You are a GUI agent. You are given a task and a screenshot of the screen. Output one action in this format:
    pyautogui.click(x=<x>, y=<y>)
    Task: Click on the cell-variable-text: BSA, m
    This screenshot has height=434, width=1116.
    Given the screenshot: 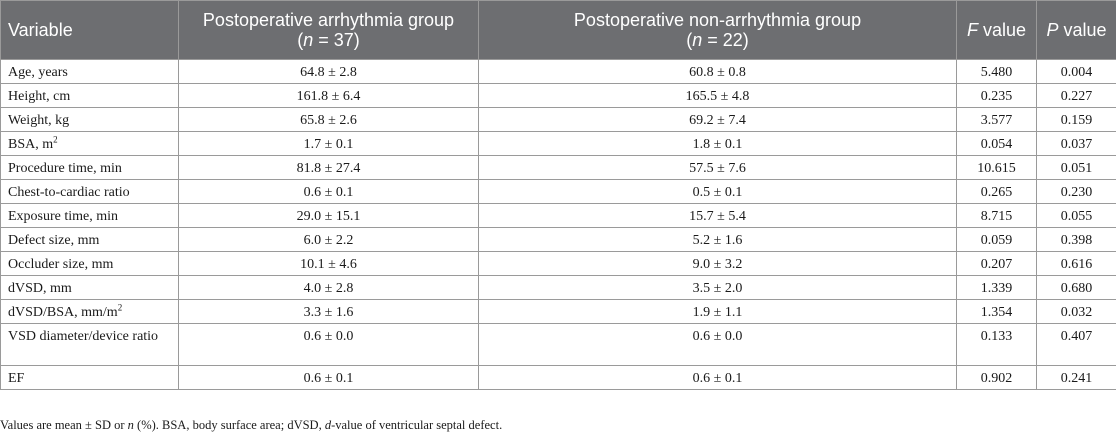 What is the action you would take?
    pyautogui.click(x=31, y=144)
    